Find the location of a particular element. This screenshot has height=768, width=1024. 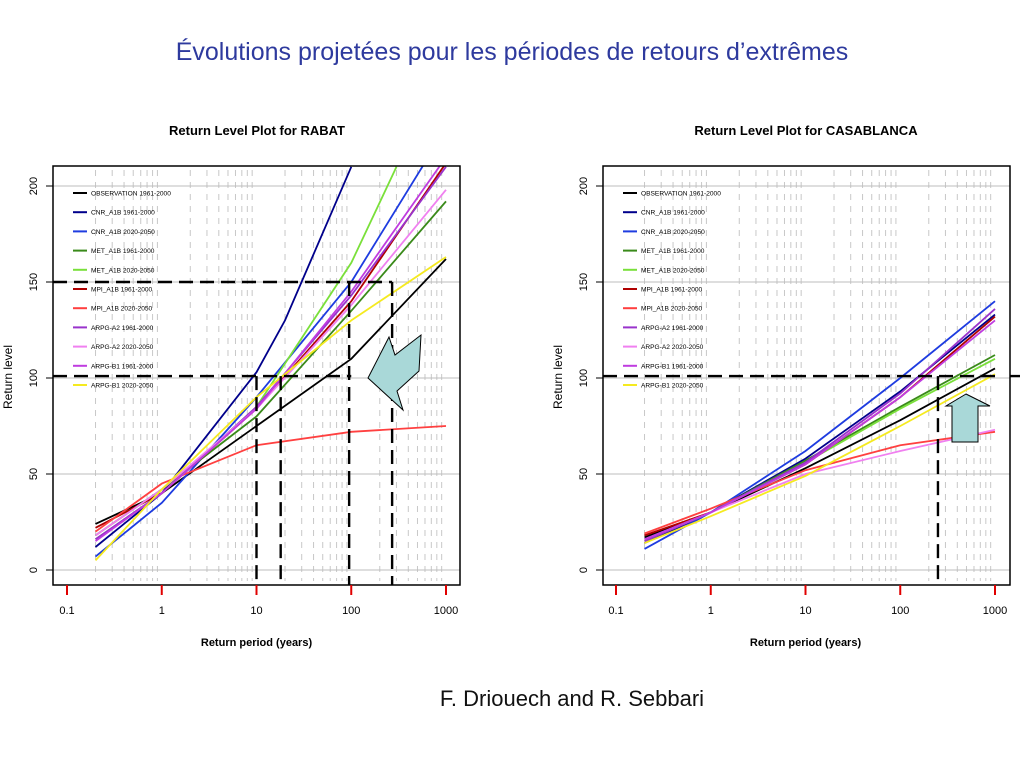

series-line-cnr-a1b-2020-2050 is located at coordinates (820, 425).